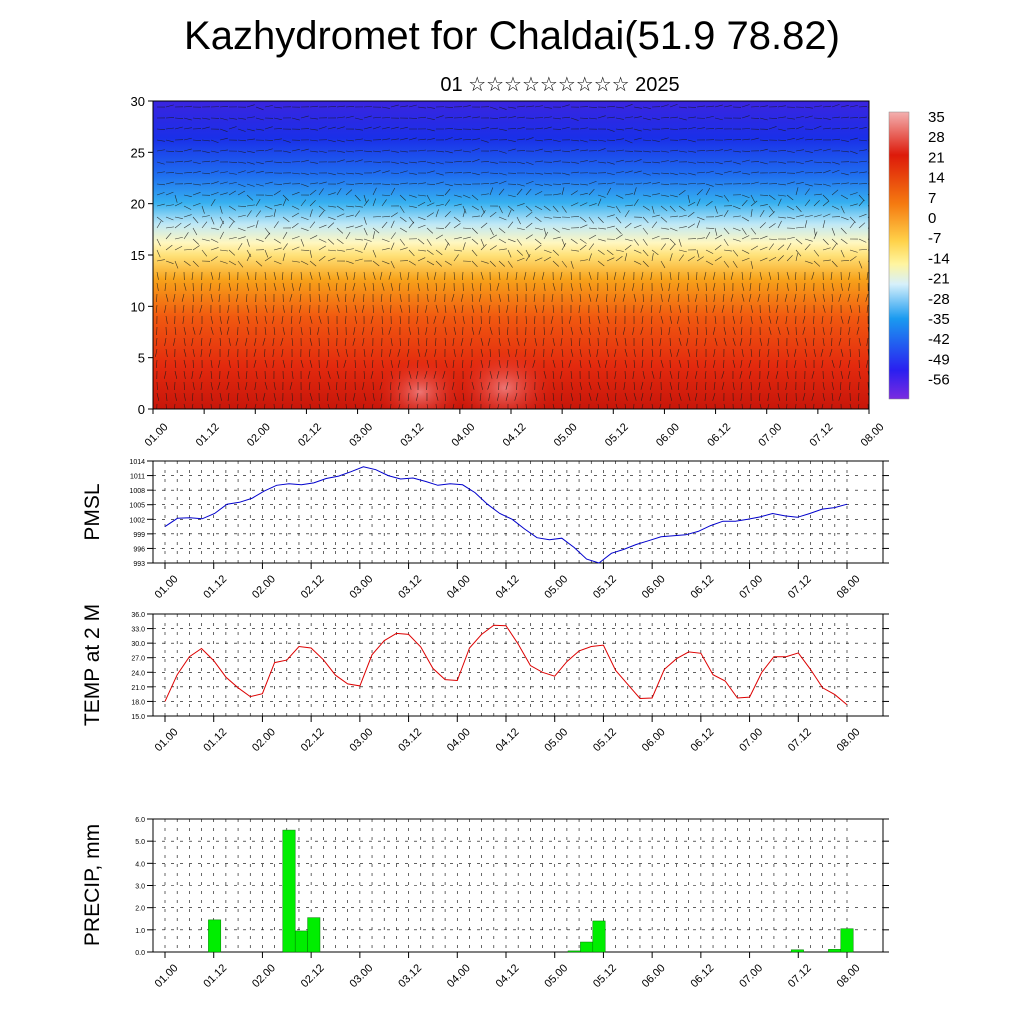  Describe the element at coordinates (574, 951) in the screenshot. I see `precip-bar` at that location.